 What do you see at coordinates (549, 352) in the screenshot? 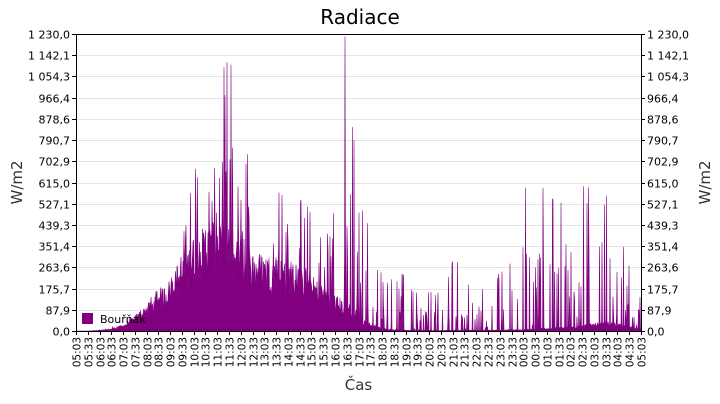
I see `x-tick-label: 01:03` at bounding box center [549, 352].